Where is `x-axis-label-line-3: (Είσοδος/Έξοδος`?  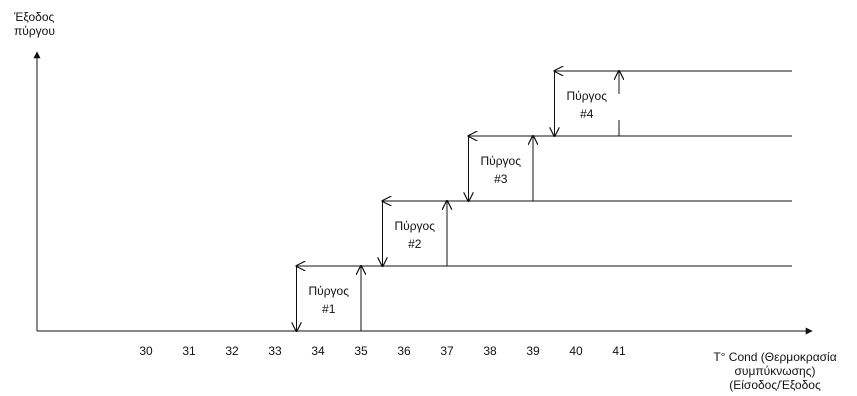
x-axis-label-line-3: (Είσοδος/Έξοδος is located at coordinates (775, 385).